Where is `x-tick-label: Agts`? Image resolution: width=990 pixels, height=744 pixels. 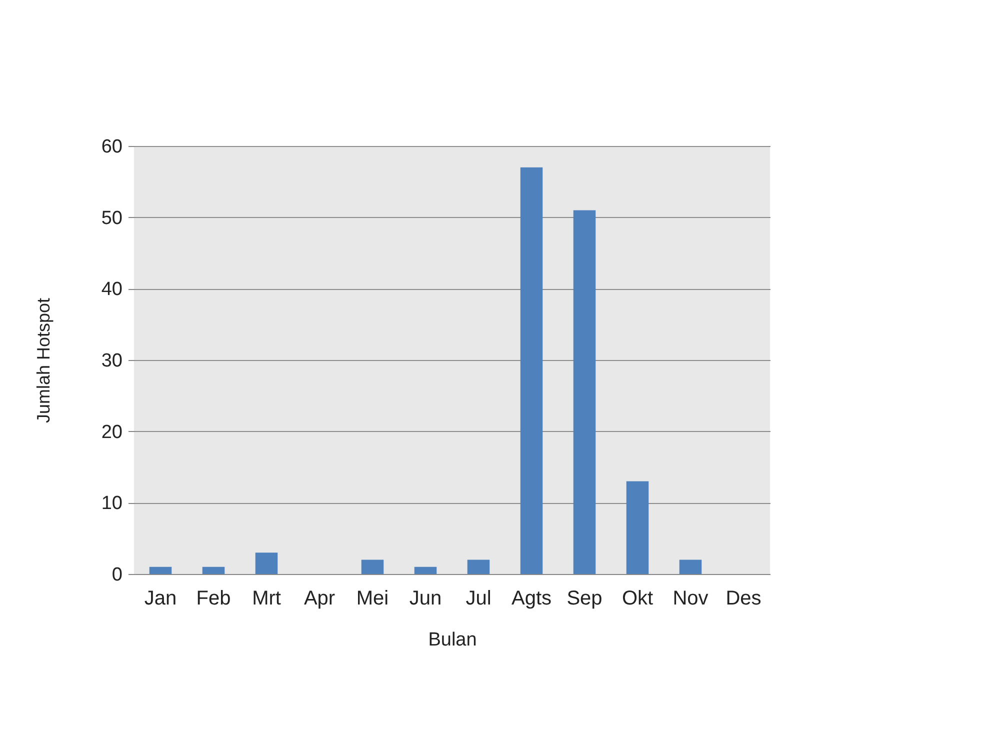 x-tick-label: Agts is located at coordinates (531, 599).